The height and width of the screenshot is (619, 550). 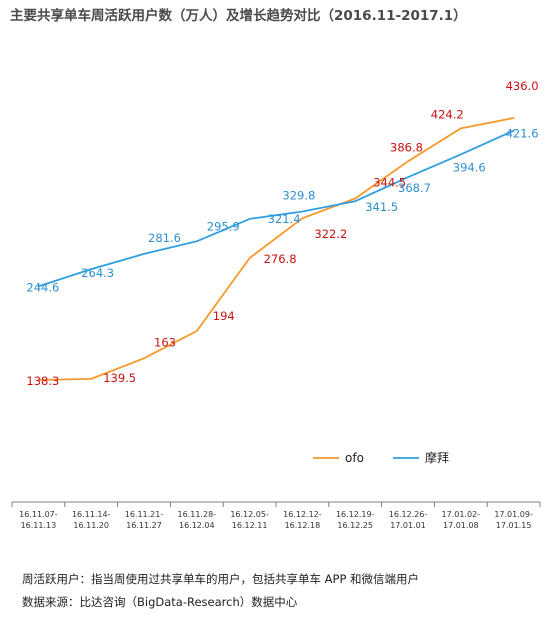 I want to click on legend-label-mobike: 摩拜, so click(x=437, y=457).